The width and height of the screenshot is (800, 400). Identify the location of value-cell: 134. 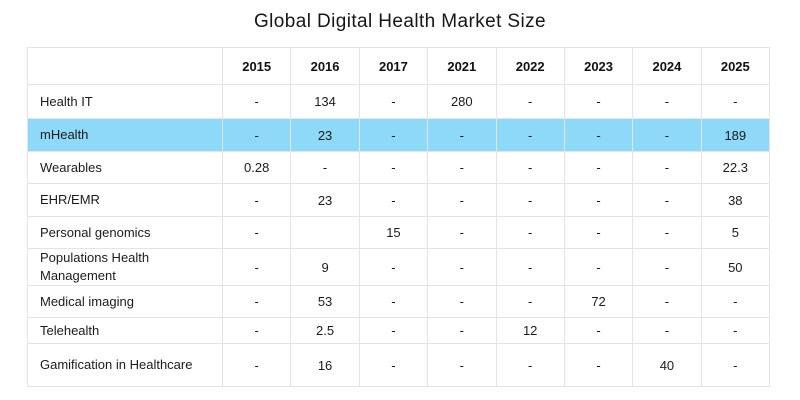
(325, 101).